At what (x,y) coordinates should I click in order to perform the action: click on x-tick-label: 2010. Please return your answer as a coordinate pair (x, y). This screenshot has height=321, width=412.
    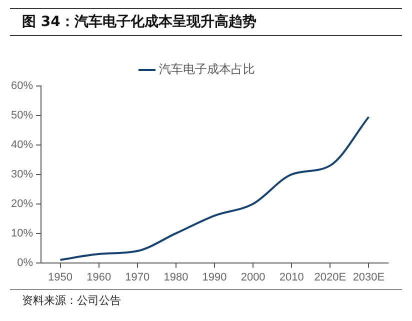
    Looking at the image, I should click on (291, 277).